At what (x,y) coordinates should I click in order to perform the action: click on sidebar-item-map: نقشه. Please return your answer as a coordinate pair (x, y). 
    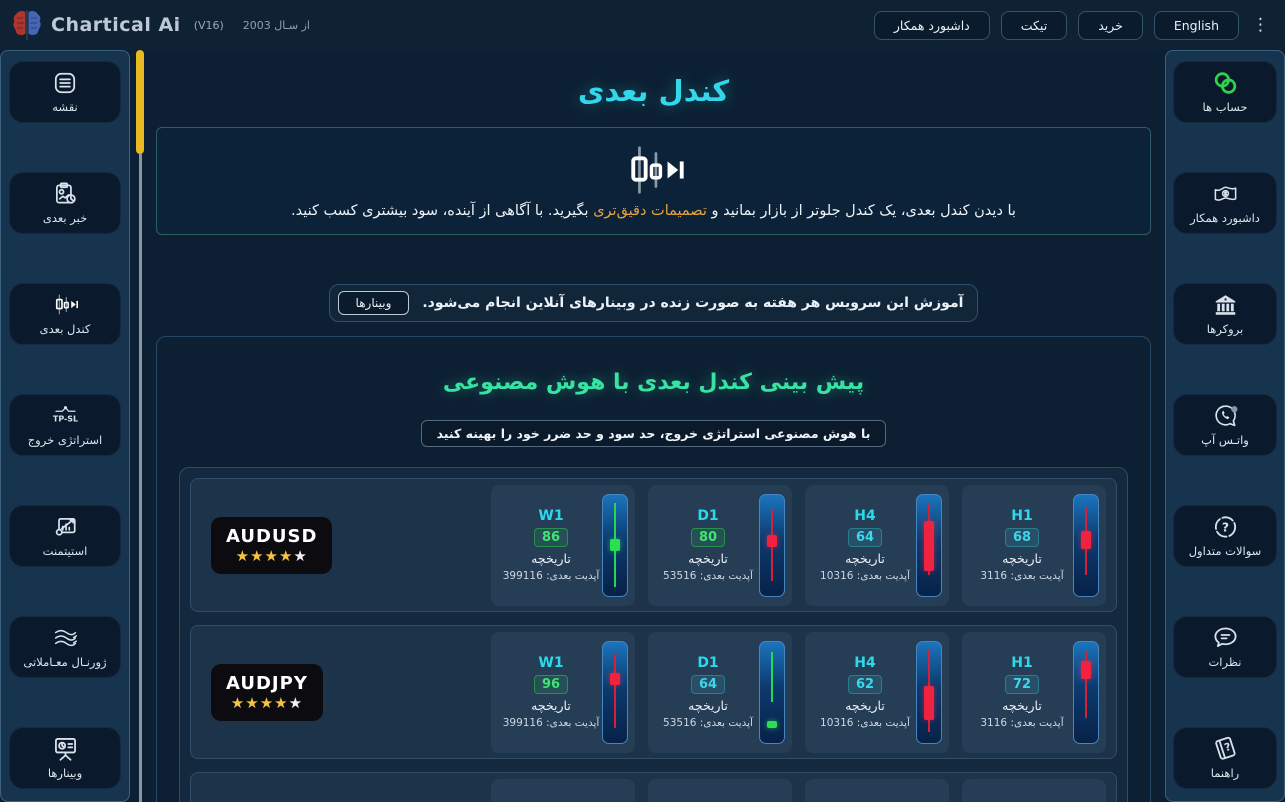
    Looking at the image, I should click on (65, 92).